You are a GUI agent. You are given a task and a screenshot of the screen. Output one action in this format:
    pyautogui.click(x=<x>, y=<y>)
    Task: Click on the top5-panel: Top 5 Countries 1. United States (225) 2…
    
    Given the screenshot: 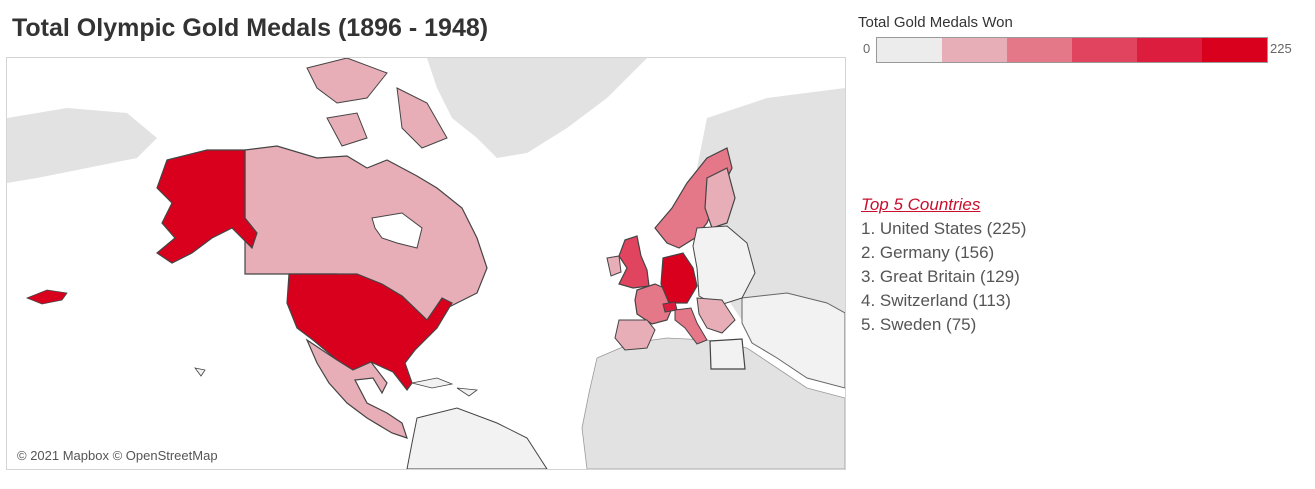 What is the action you would take?
    pyautogui.click(x=943, y=266)
    